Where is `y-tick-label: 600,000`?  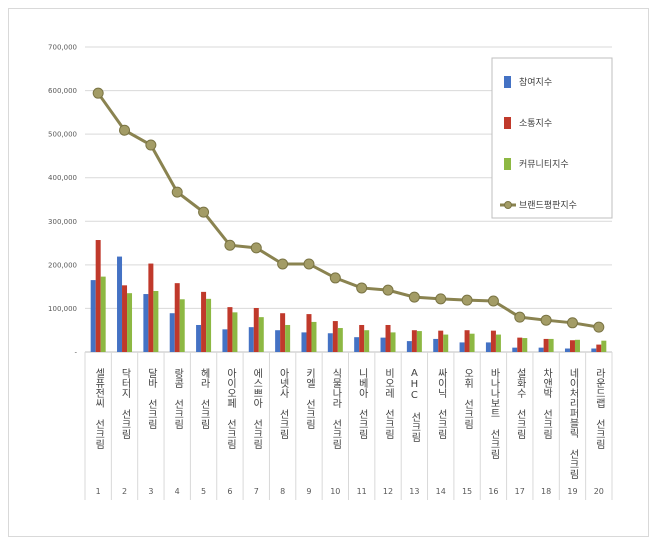
y-tick-label: 600,000 is located at coordinates (62, 91).